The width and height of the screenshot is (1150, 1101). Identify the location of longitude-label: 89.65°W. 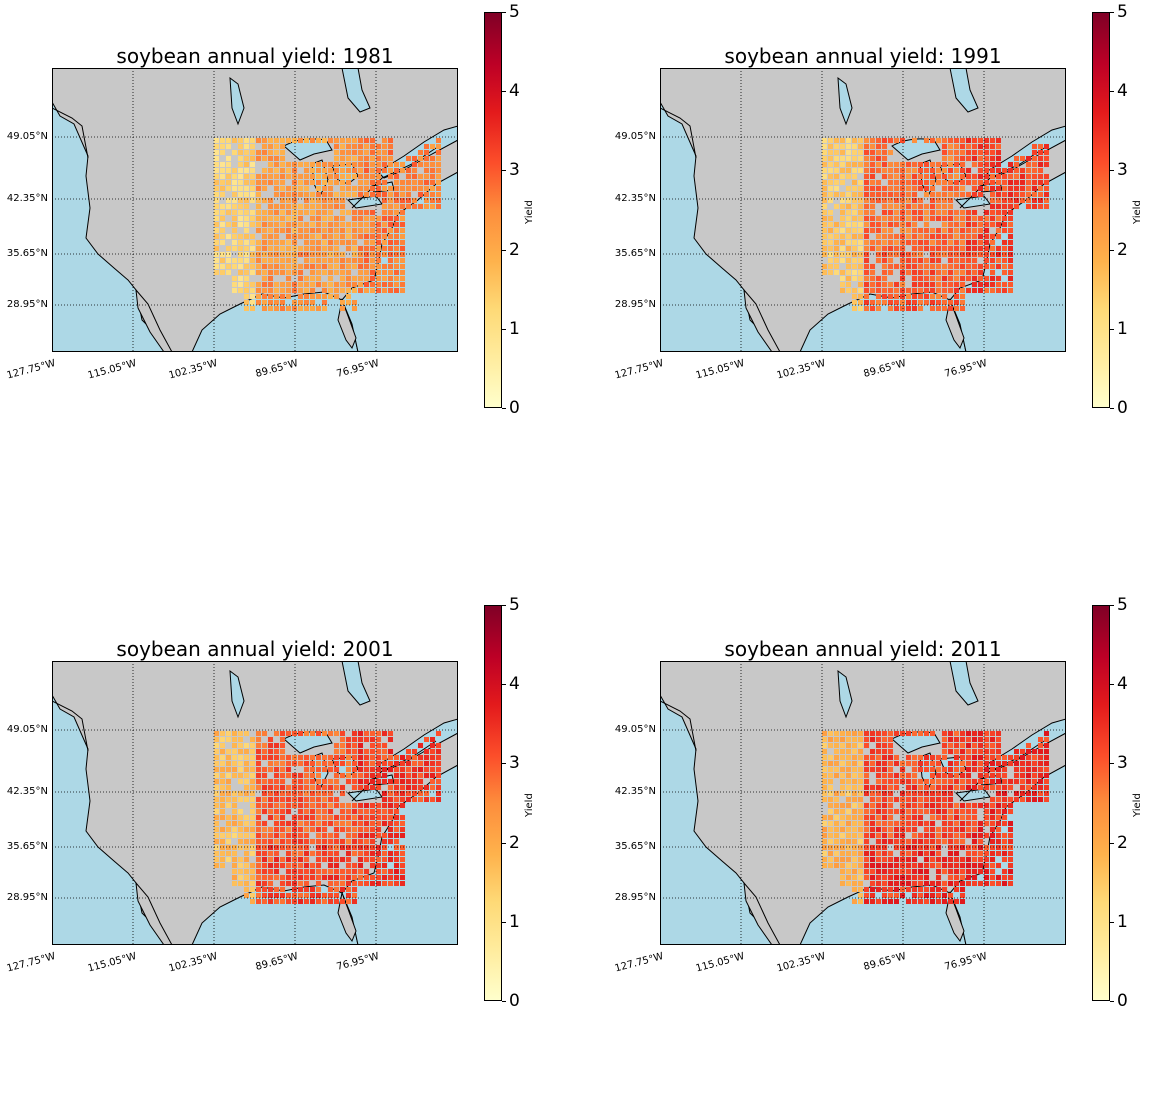
(885, 962).